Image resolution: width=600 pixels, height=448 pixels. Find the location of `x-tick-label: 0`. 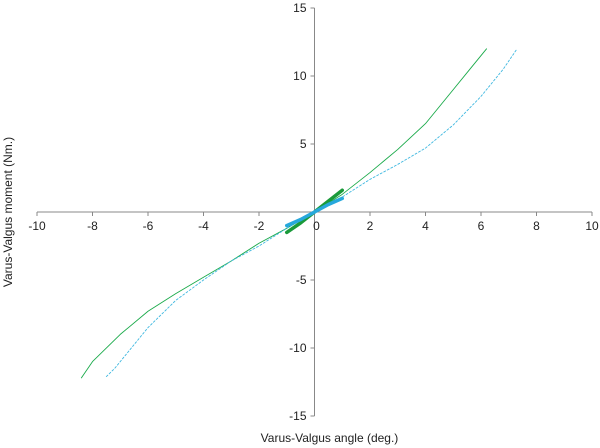

x-tick-label: 0 is located at coordinates (316, 226).